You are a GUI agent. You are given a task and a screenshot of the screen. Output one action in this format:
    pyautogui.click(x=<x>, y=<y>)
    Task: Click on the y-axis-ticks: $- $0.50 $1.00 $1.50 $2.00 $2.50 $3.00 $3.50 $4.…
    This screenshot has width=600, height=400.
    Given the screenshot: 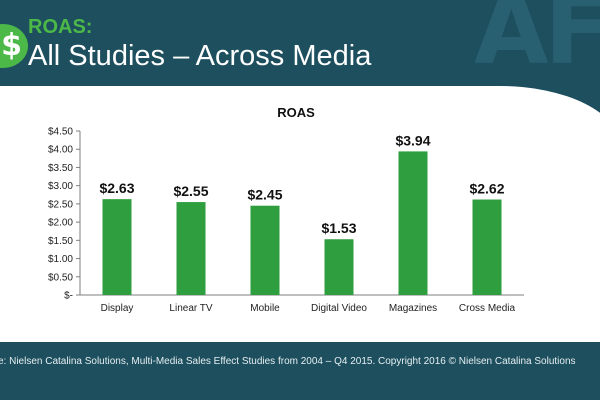 What is the action you would take?
    pyautogui.click(x=64, y=214)
    